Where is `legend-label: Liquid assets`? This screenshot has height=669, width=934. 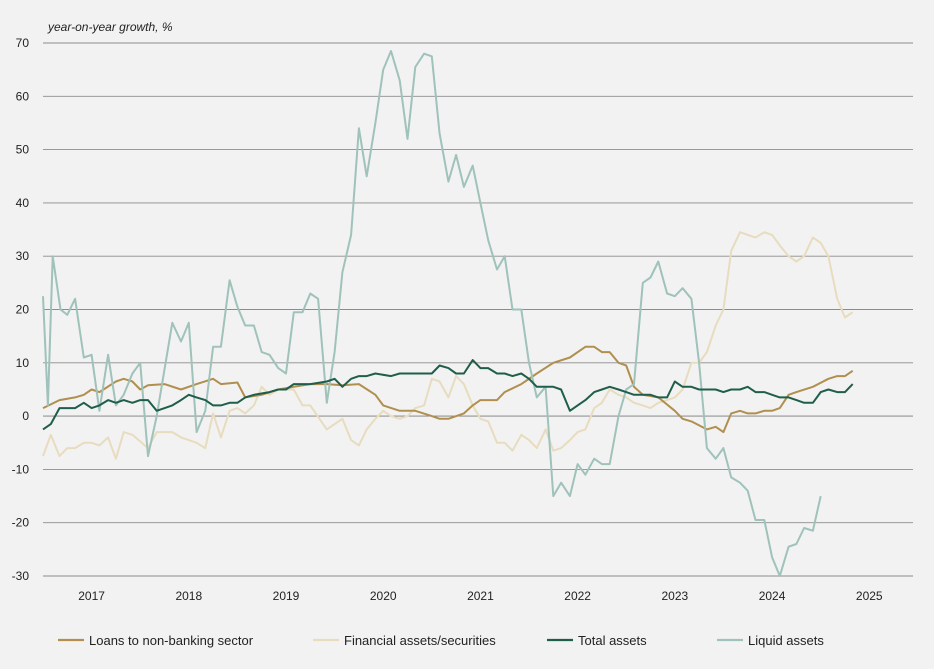
legend-label: Liquid assets is located at coordinates (786, 640).